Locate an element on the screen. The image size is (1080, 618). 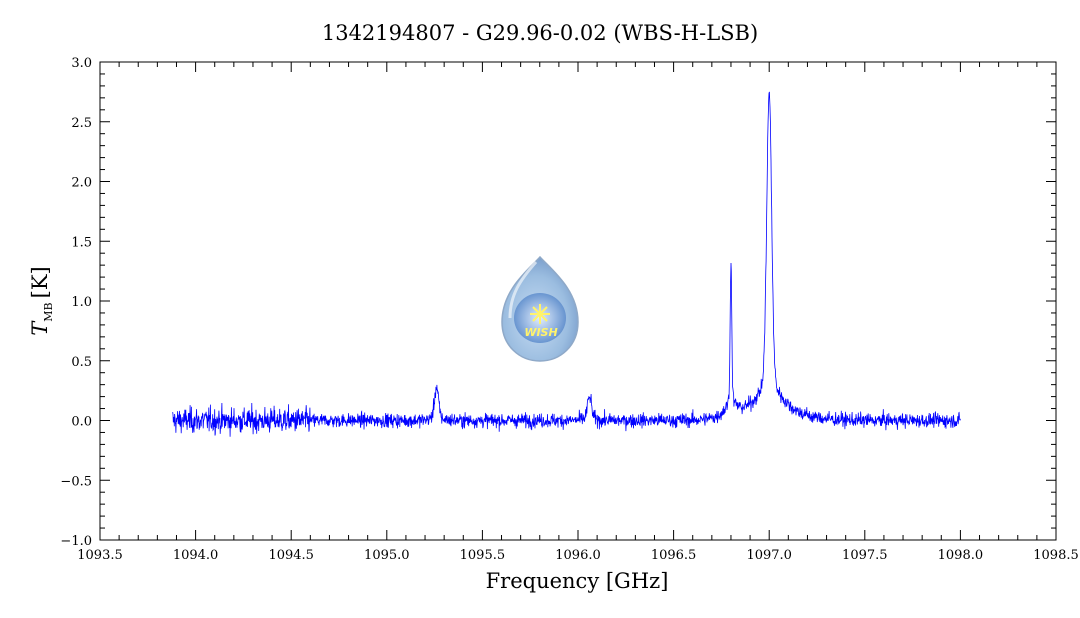
y-axis-title-unit: [K] is located at coordinates (40, 282).